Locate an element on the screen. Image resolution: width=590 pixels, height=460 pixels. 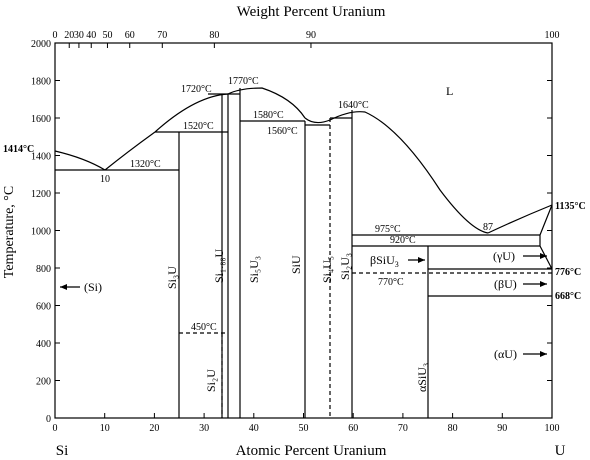
si-solid-label: (Si) is located at coordinates (93, 287).